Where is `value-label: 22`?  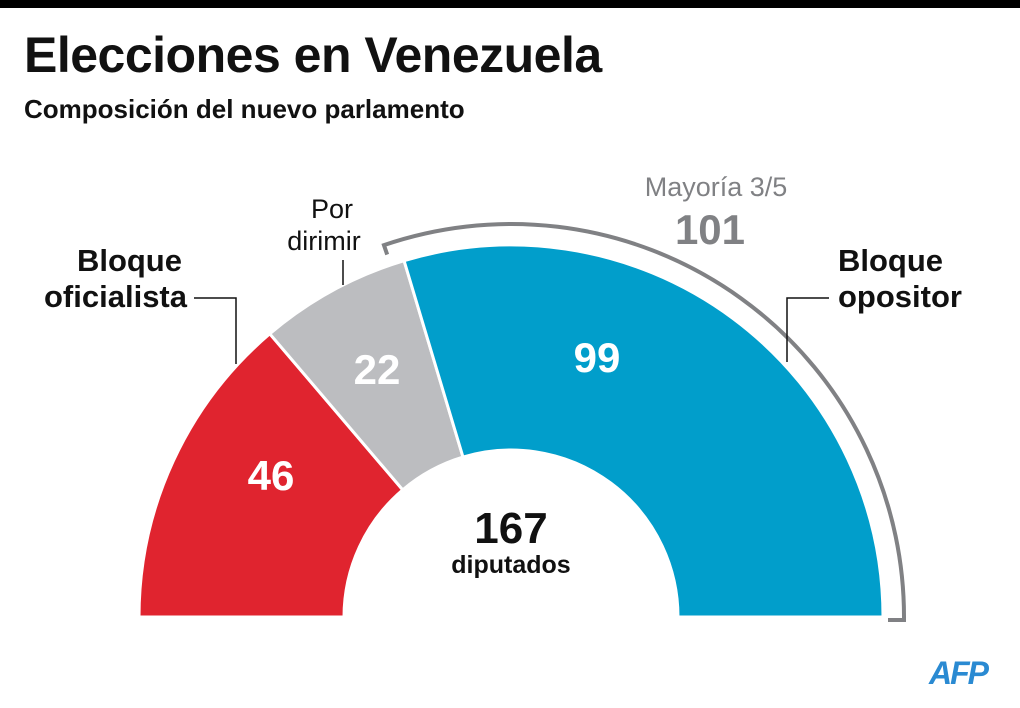 value-label: 22 is located at coordinates (377, 369).